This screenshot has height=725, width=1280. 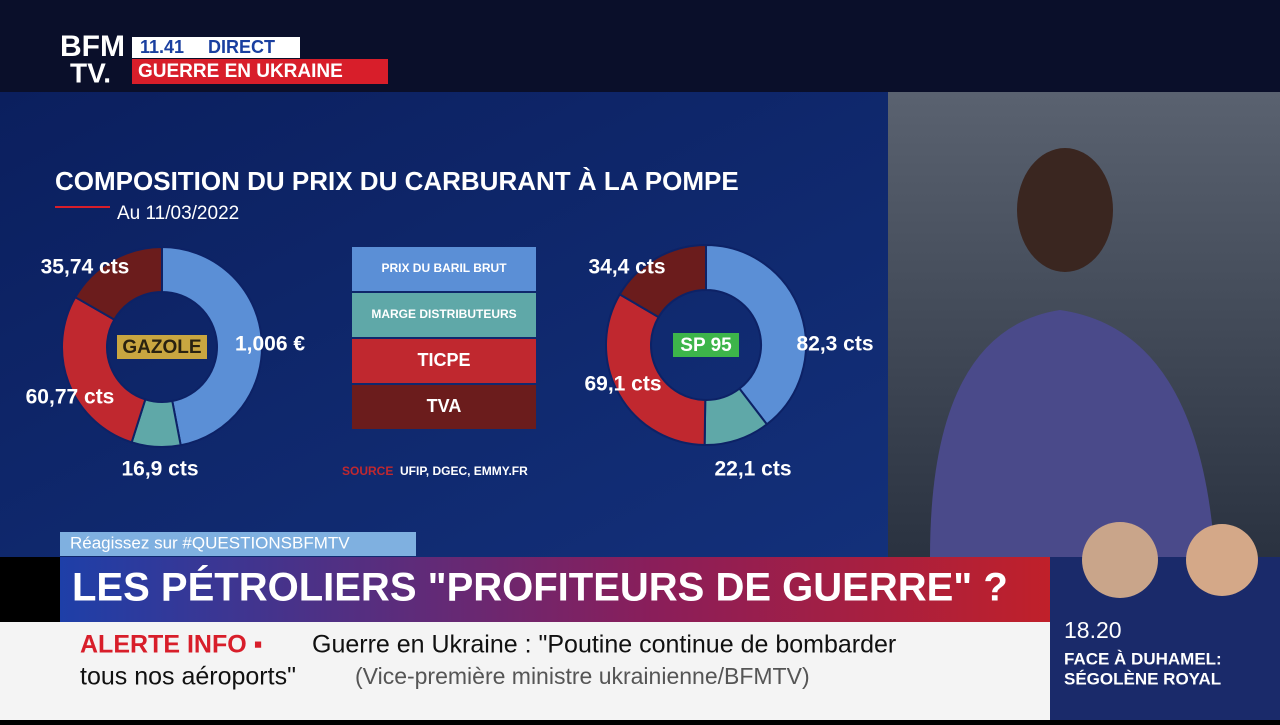 I want to click on data-label: 35,74 cts, so click(x=85, y=267).